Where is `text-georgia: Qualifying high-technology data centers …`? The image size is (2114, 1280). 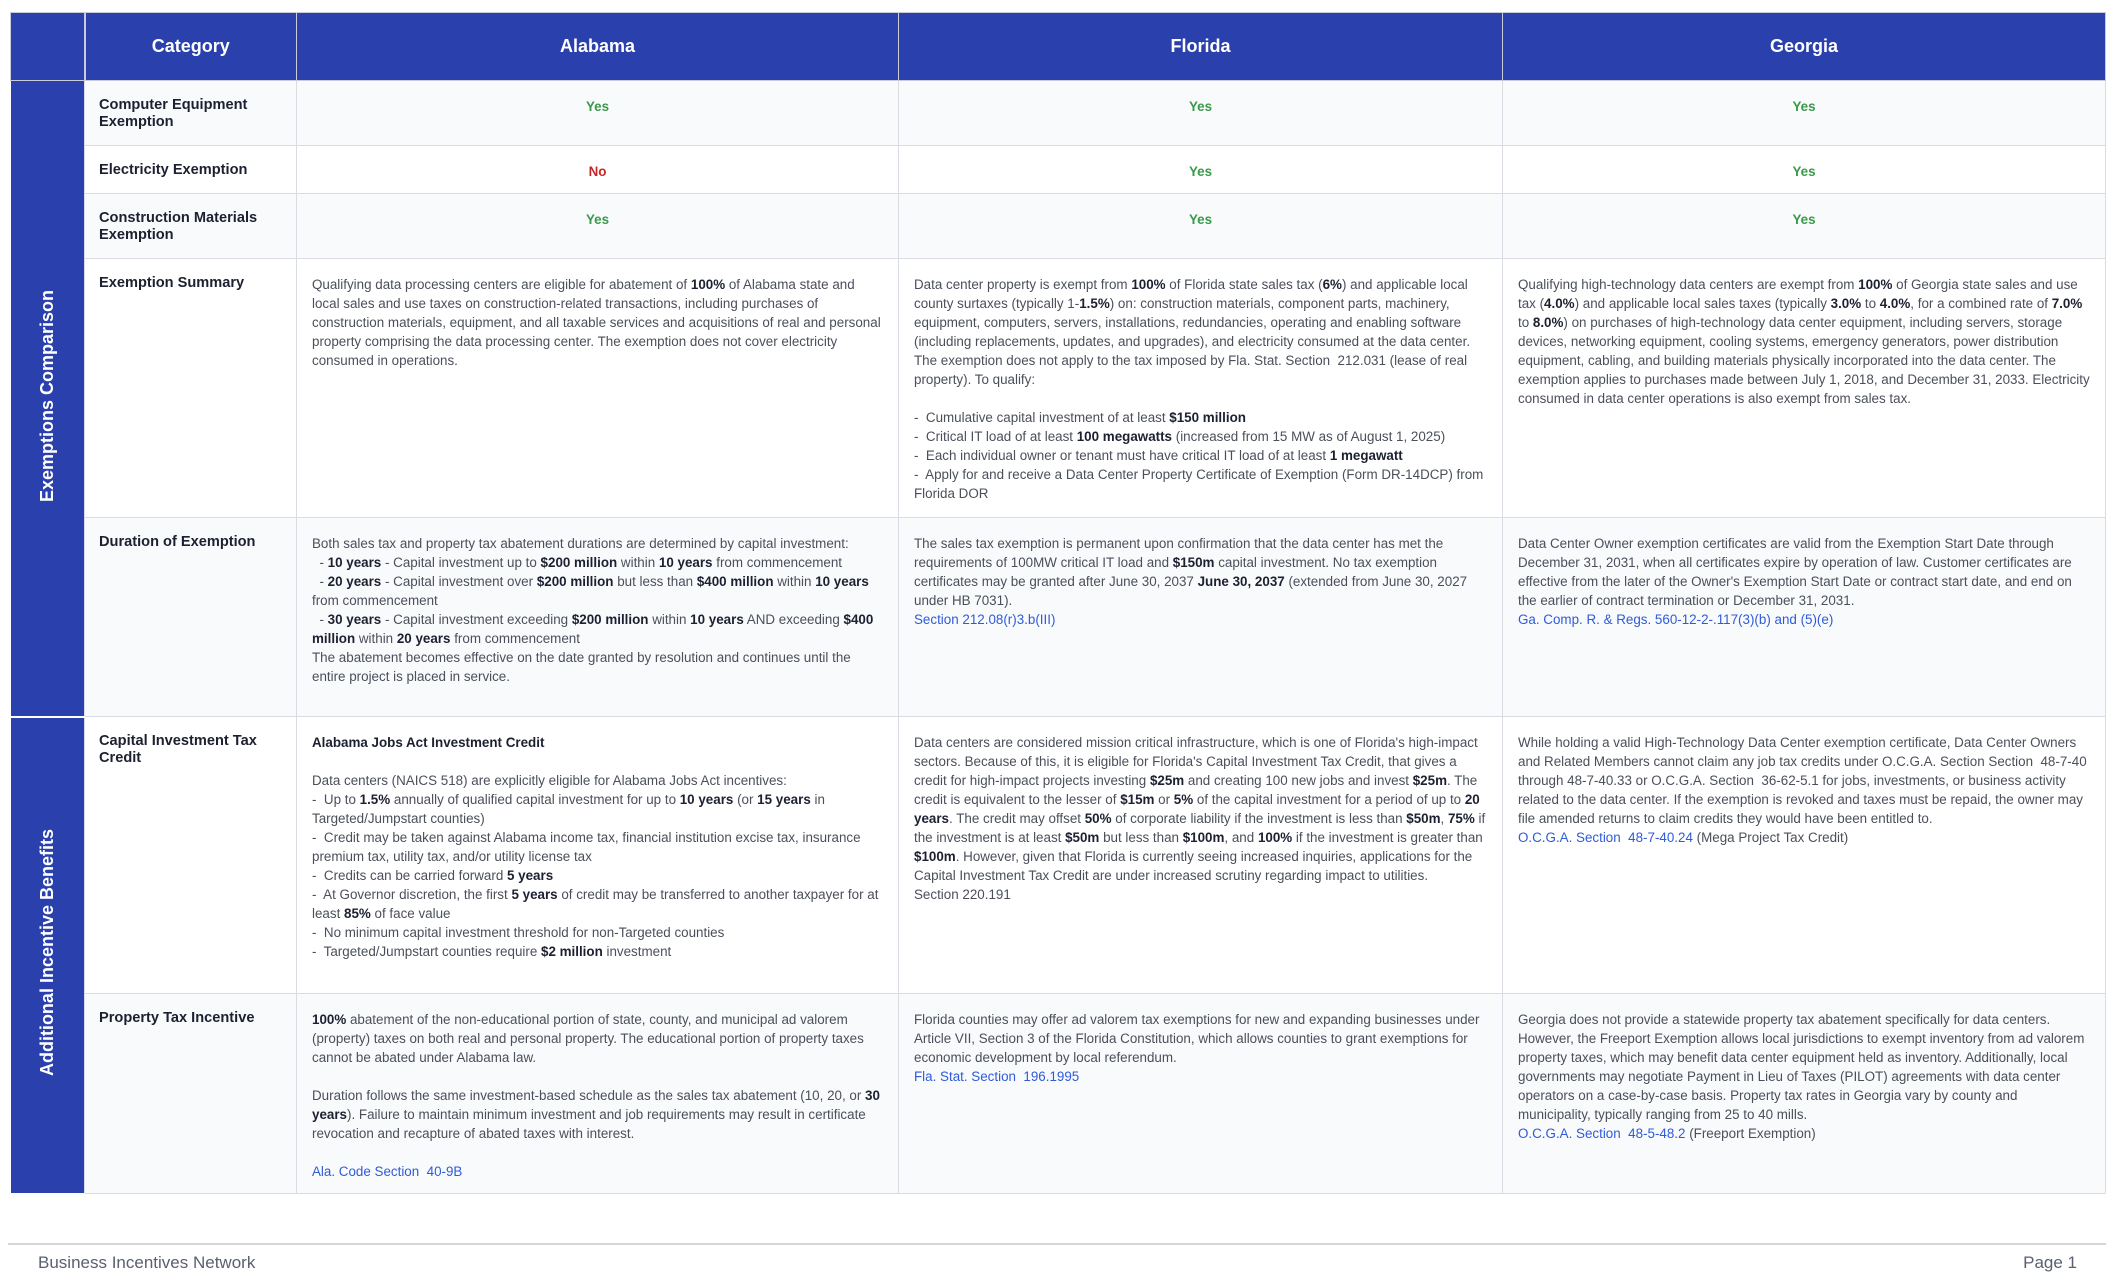 text-georgia: Qualifying high-technology data centers … is located at coordinates (1804, 388).